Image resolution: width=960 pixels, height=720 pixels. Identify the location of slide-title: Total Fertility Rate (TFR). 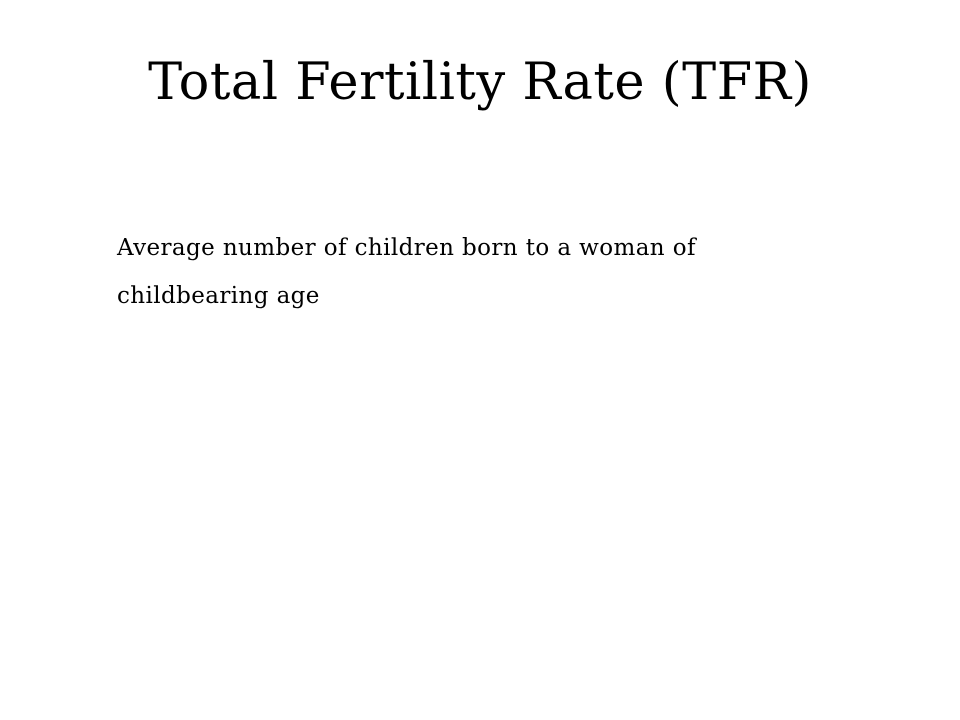
(480, 82).